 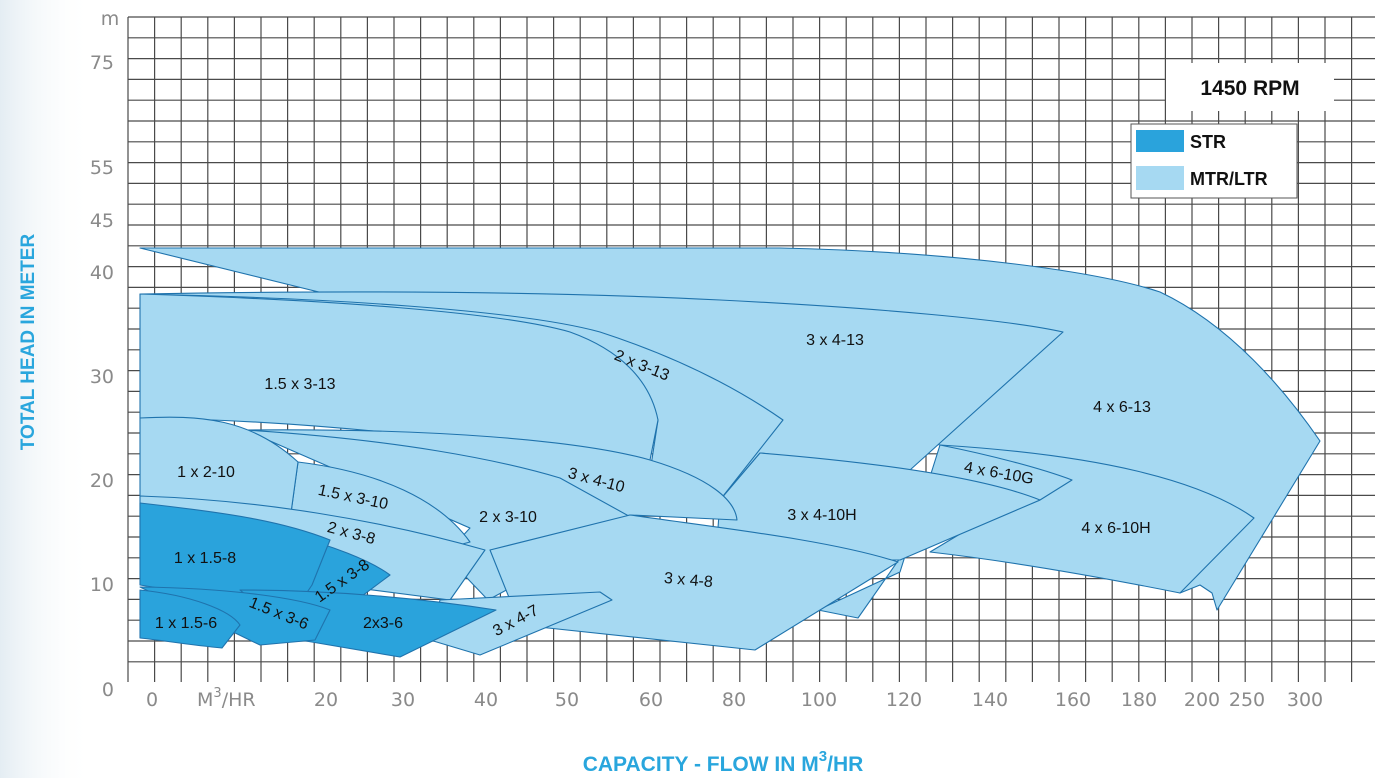 I want to click on y-unit-label: m, so click(x=110, y=19).